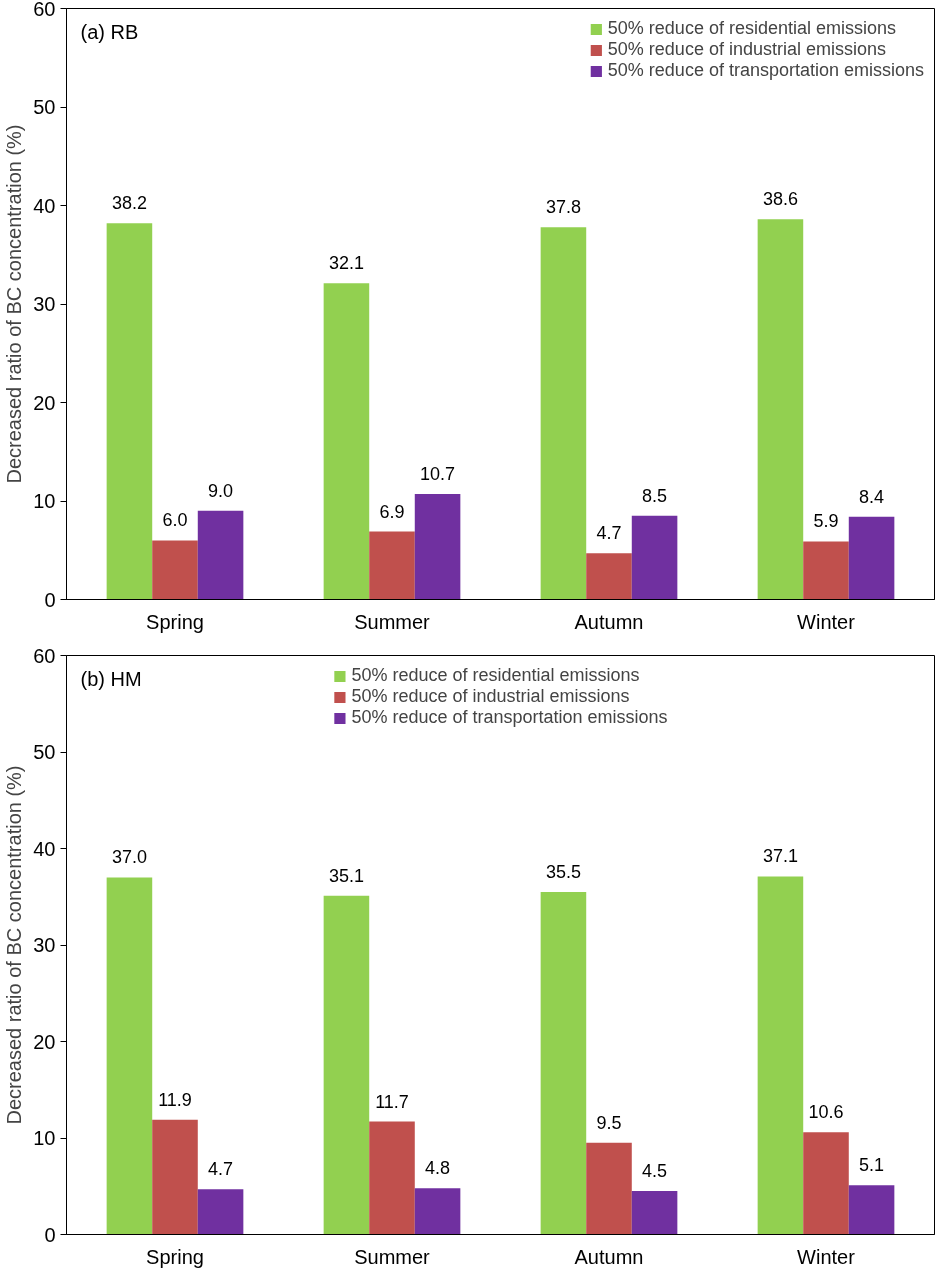 This screenshot has width=947, height=1283. Describe the element at coordinates (438, 1168) in the screenshot. I see `data-label: 4.8` at that location.